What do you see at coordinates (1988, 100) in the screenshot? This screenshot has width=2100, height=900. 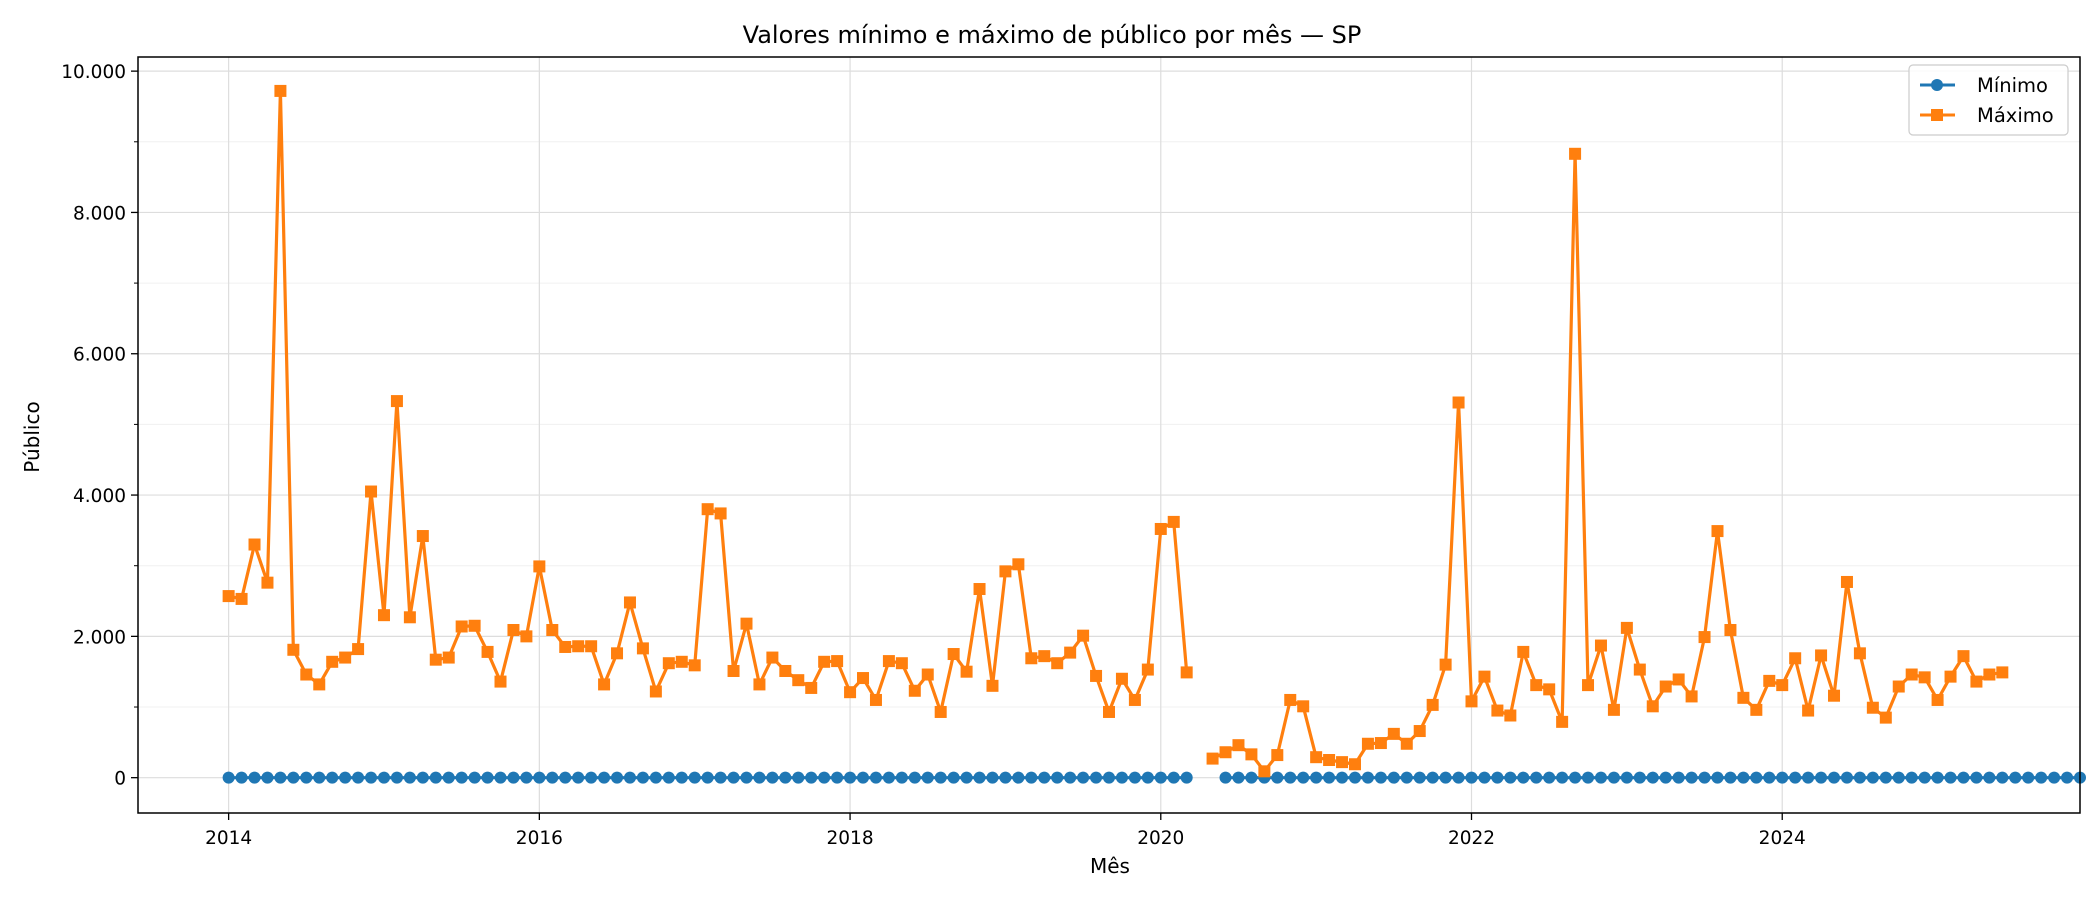 I see `legend-box` at bounding box center [1988, 100].